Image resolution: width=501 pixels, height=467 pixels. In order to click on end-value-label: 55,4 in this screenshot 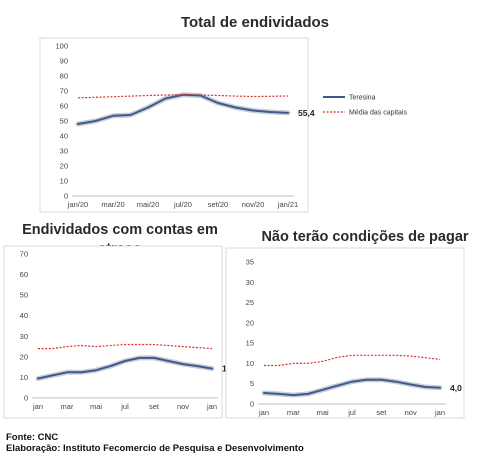, I will do `click(306, 113)`.